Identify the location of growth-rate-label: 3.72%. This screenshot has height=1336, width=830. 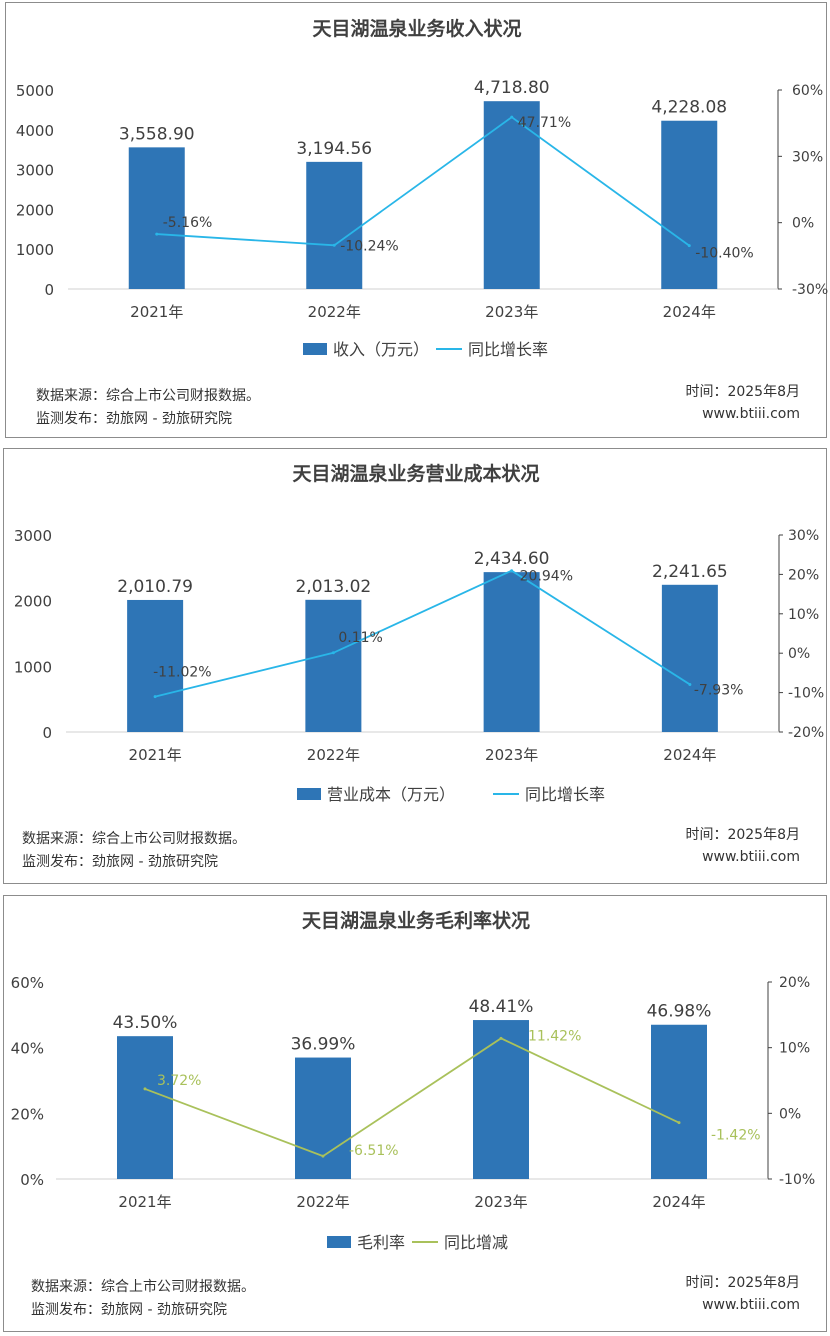
(179, 1081).